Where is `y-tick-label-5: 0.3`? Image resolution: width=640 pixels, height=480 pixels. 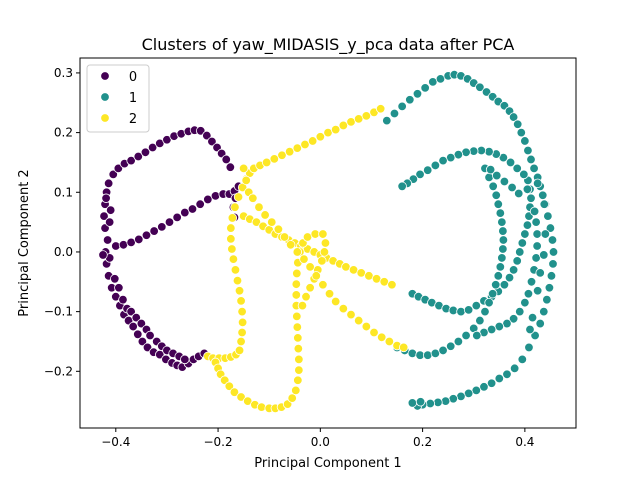 y-tick-label-5: 0.3 is located at coordinates (63, 73).